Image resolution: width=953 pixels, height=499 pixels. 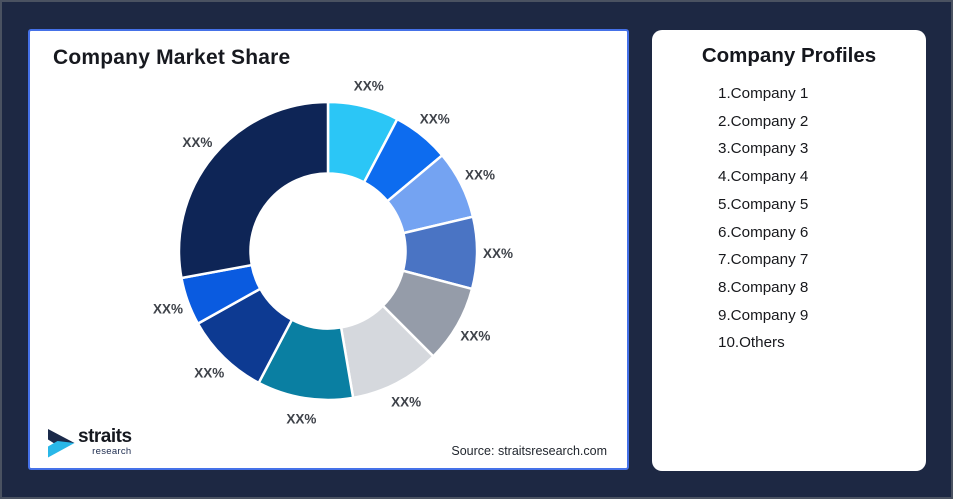 I want to click on slice-label-8: XX%, so click(x=209, y=372).